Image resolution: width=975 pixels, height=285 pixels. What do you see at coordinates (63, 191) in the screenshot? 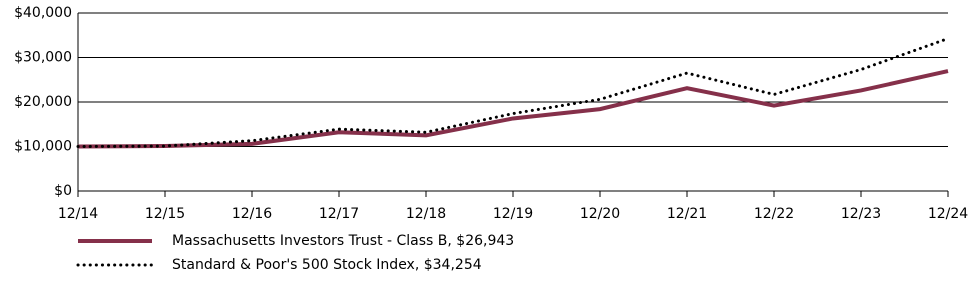
I see `y-tick-label: $0` at bounding box center [63, 191].